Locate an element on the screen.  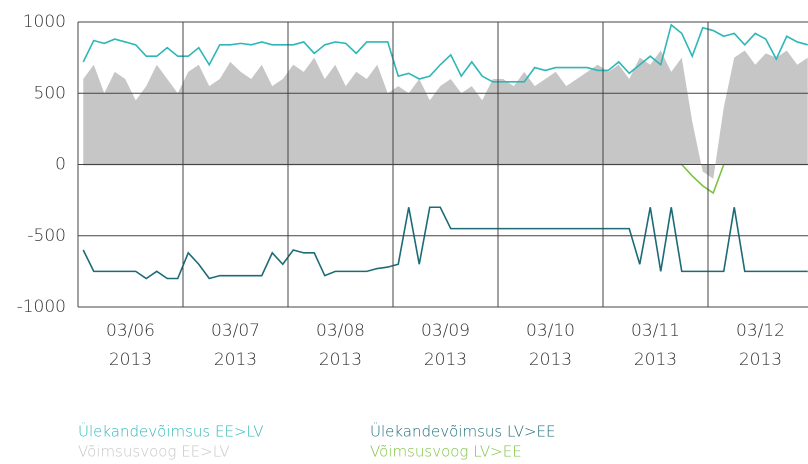
x-tick-label: 03/09 is located at coordinates (445, 331).